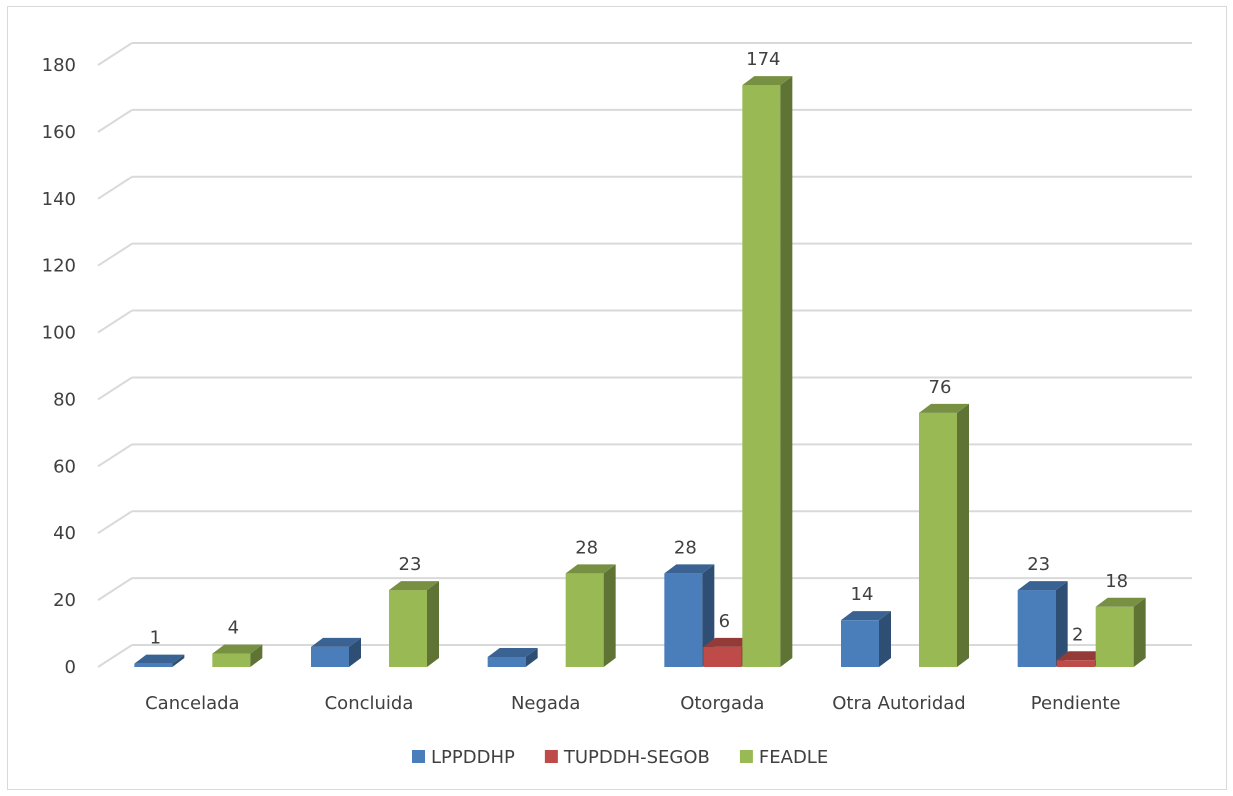 This screenshot has width=1233, height=796. I want to click on data-label: 4, so click(233, 628).